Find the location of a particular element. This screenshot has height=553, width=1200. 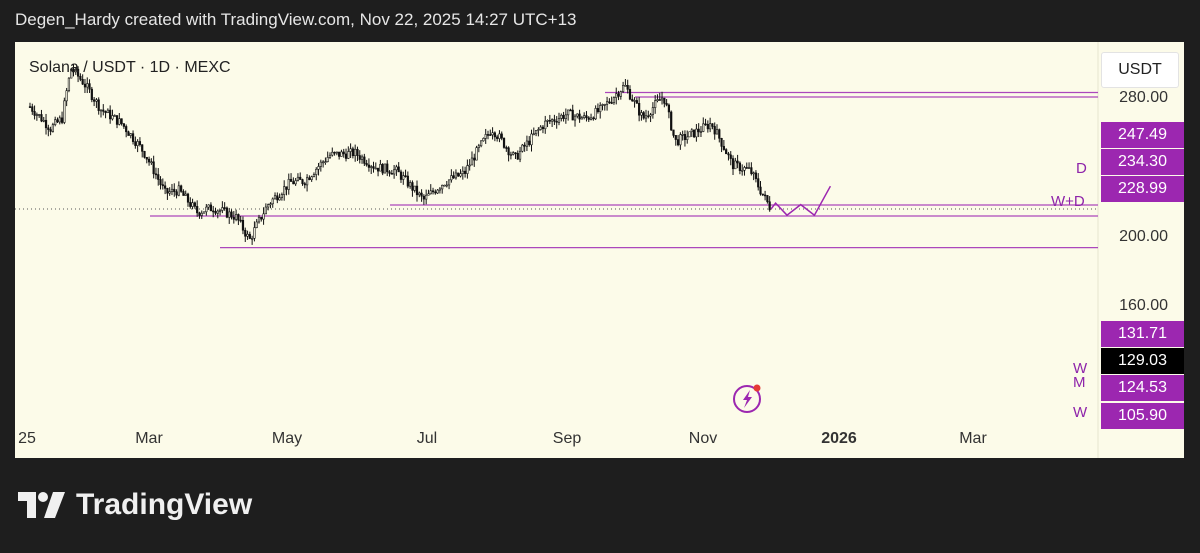

y-tick-label: 160.00 is located at coordinates (1143, 305).